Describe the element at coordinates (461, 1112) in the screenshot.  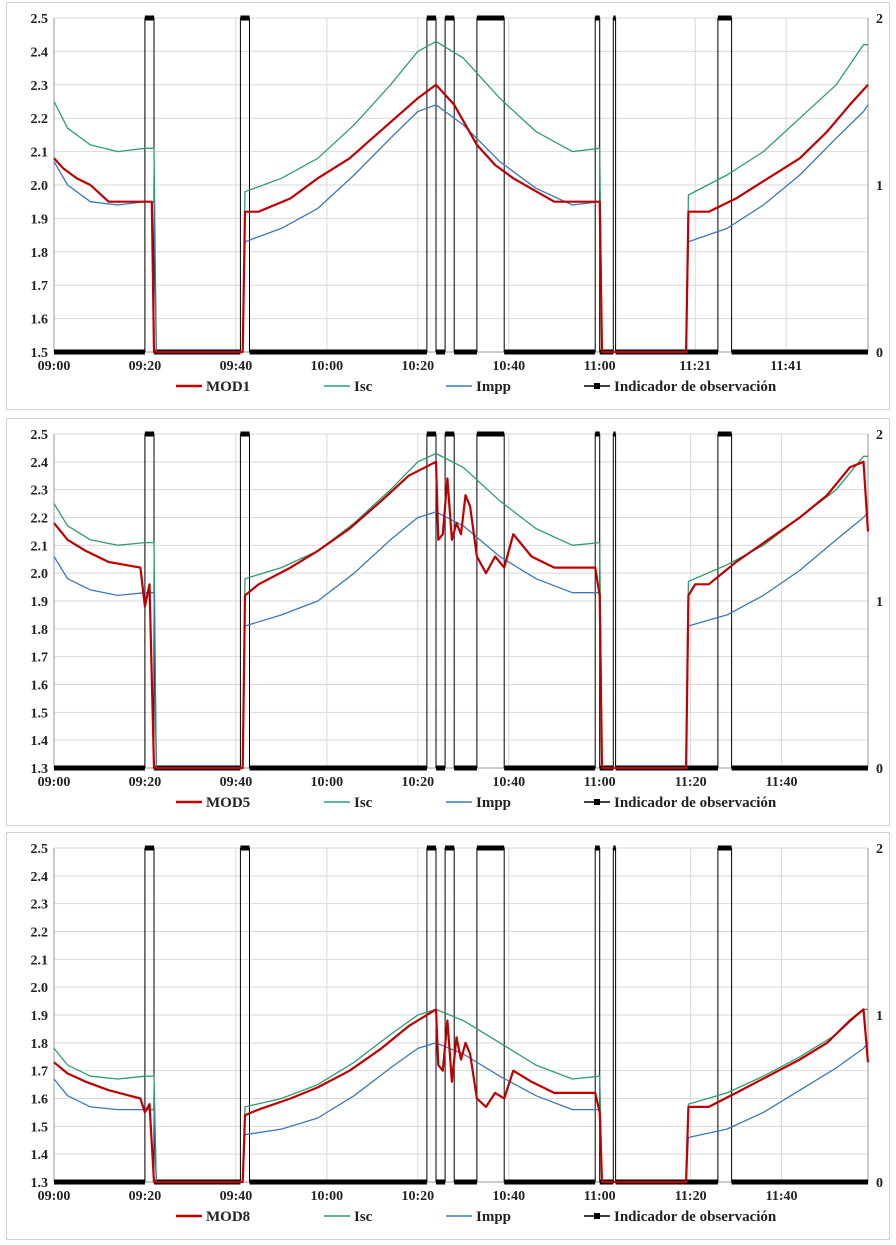
I see `series-line-impp` at that location.